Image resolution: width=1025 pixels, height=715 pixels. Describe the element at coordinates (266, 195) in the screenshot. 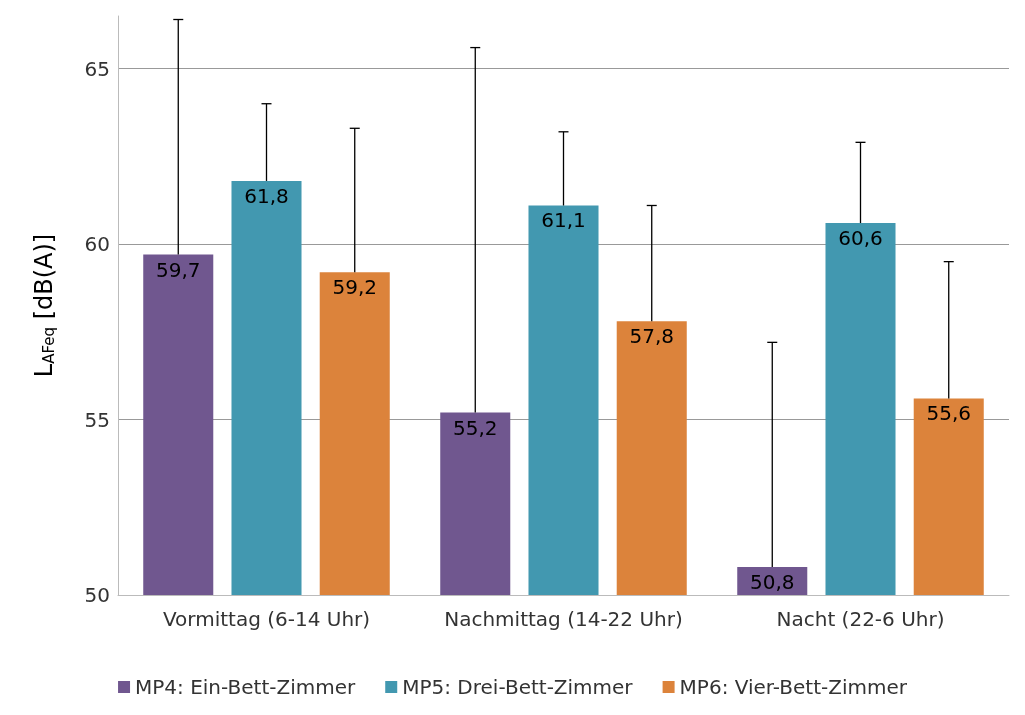

I see `data-label: 61,8` at that location.